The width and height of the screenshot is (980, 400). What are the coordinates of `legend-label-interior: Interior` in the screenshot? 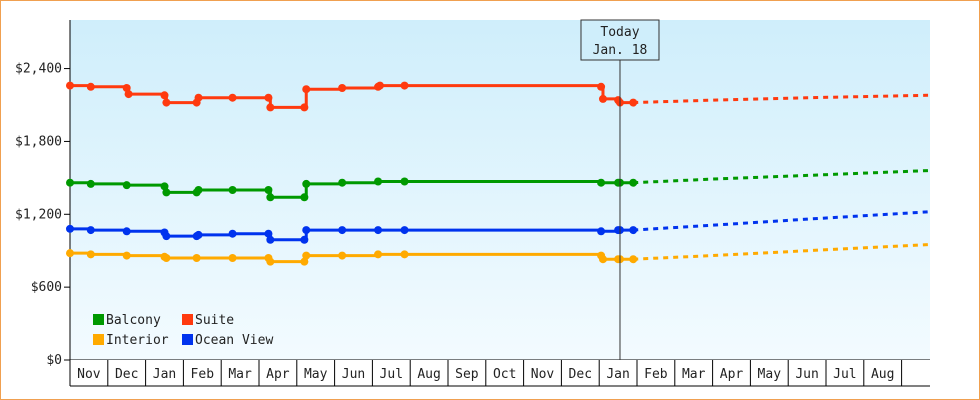 It's located at (137, 340).